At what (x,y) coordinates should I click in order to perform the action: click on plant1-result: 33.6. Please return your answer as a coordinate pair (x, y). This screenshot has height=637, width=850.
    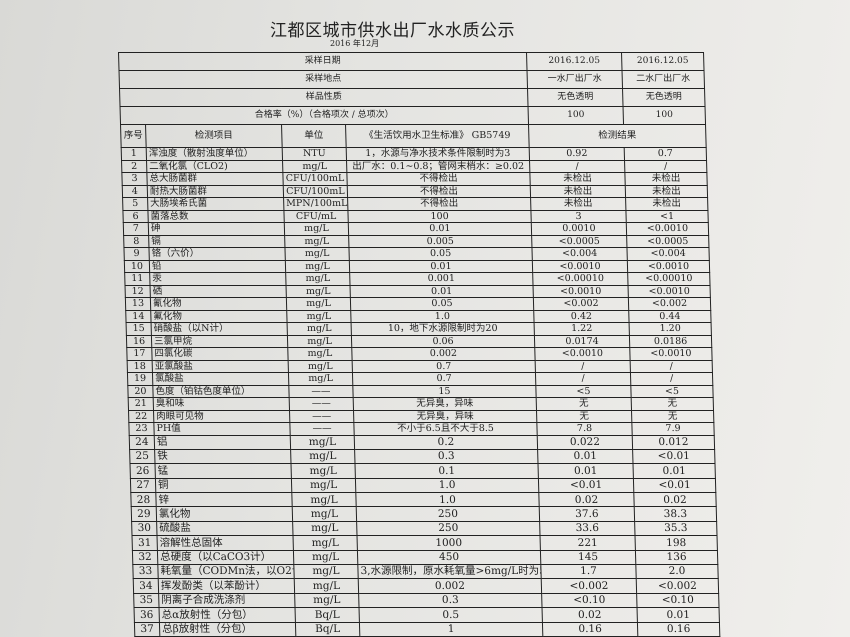
    Looking at the image, I should click on (587, 528).